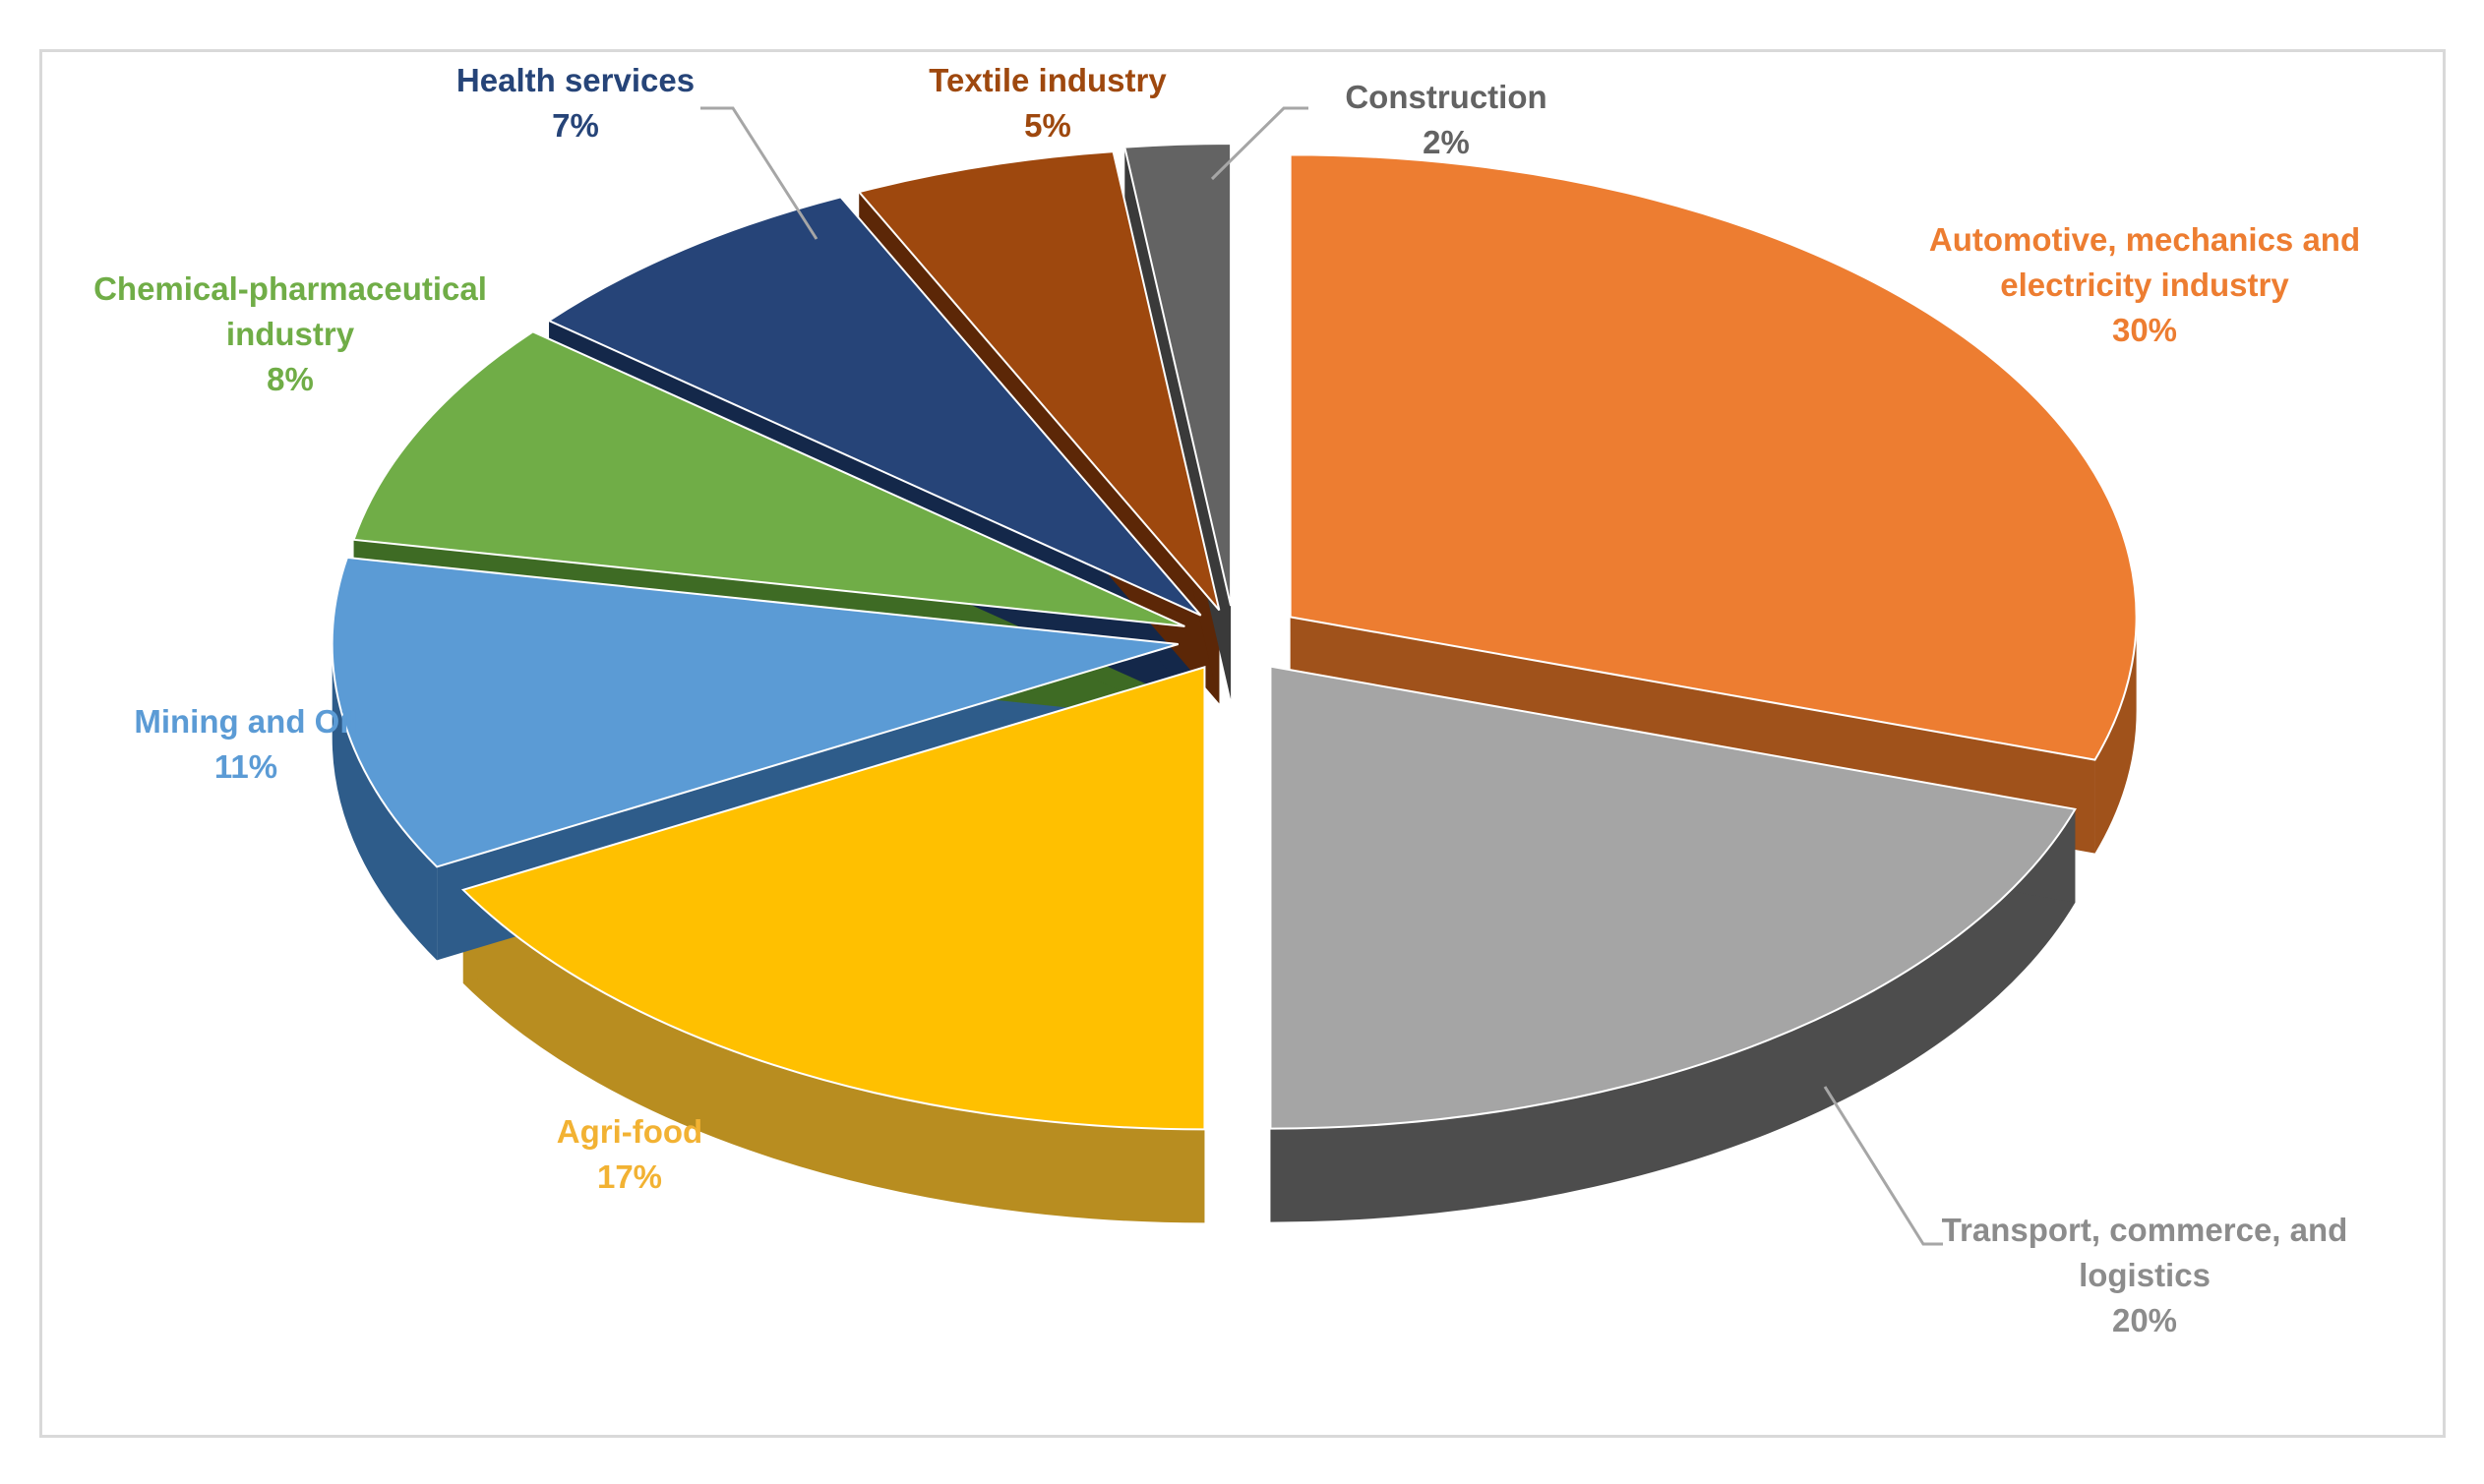 The width and height of the screenshot is (2484, 1484). Describe the element at coordinates (290, 379) in the screenshot. I see `data-label-percent: 8%` at that location.